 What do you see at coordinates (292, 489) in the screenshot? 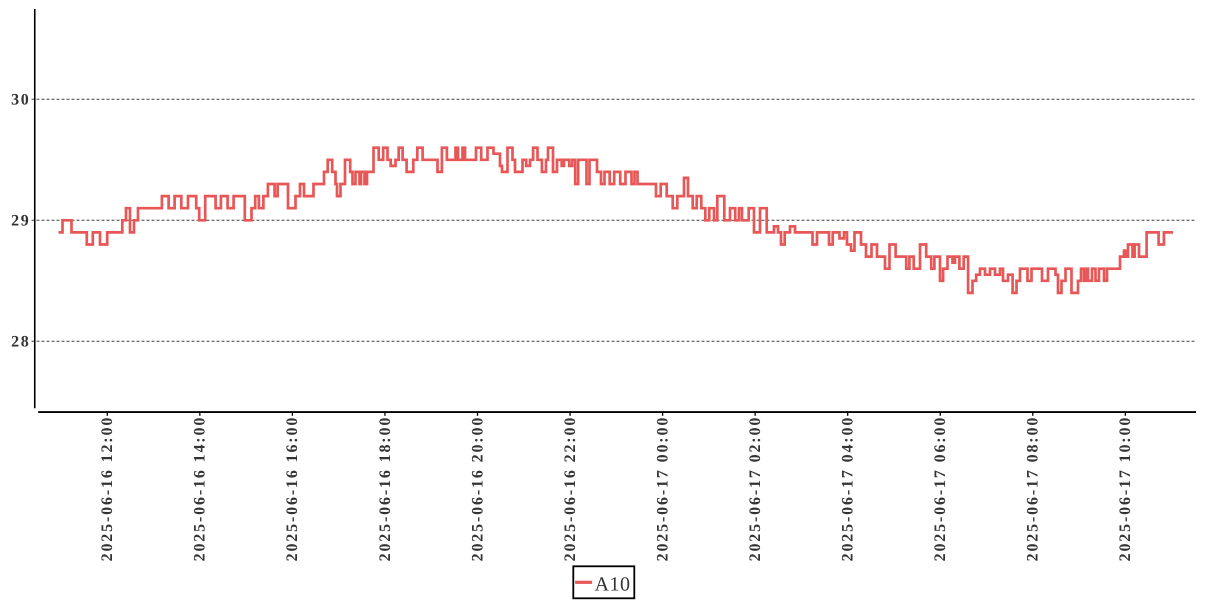
I see `svg-text: 2025-06-16 16:00` at bounding box center [292, 489].